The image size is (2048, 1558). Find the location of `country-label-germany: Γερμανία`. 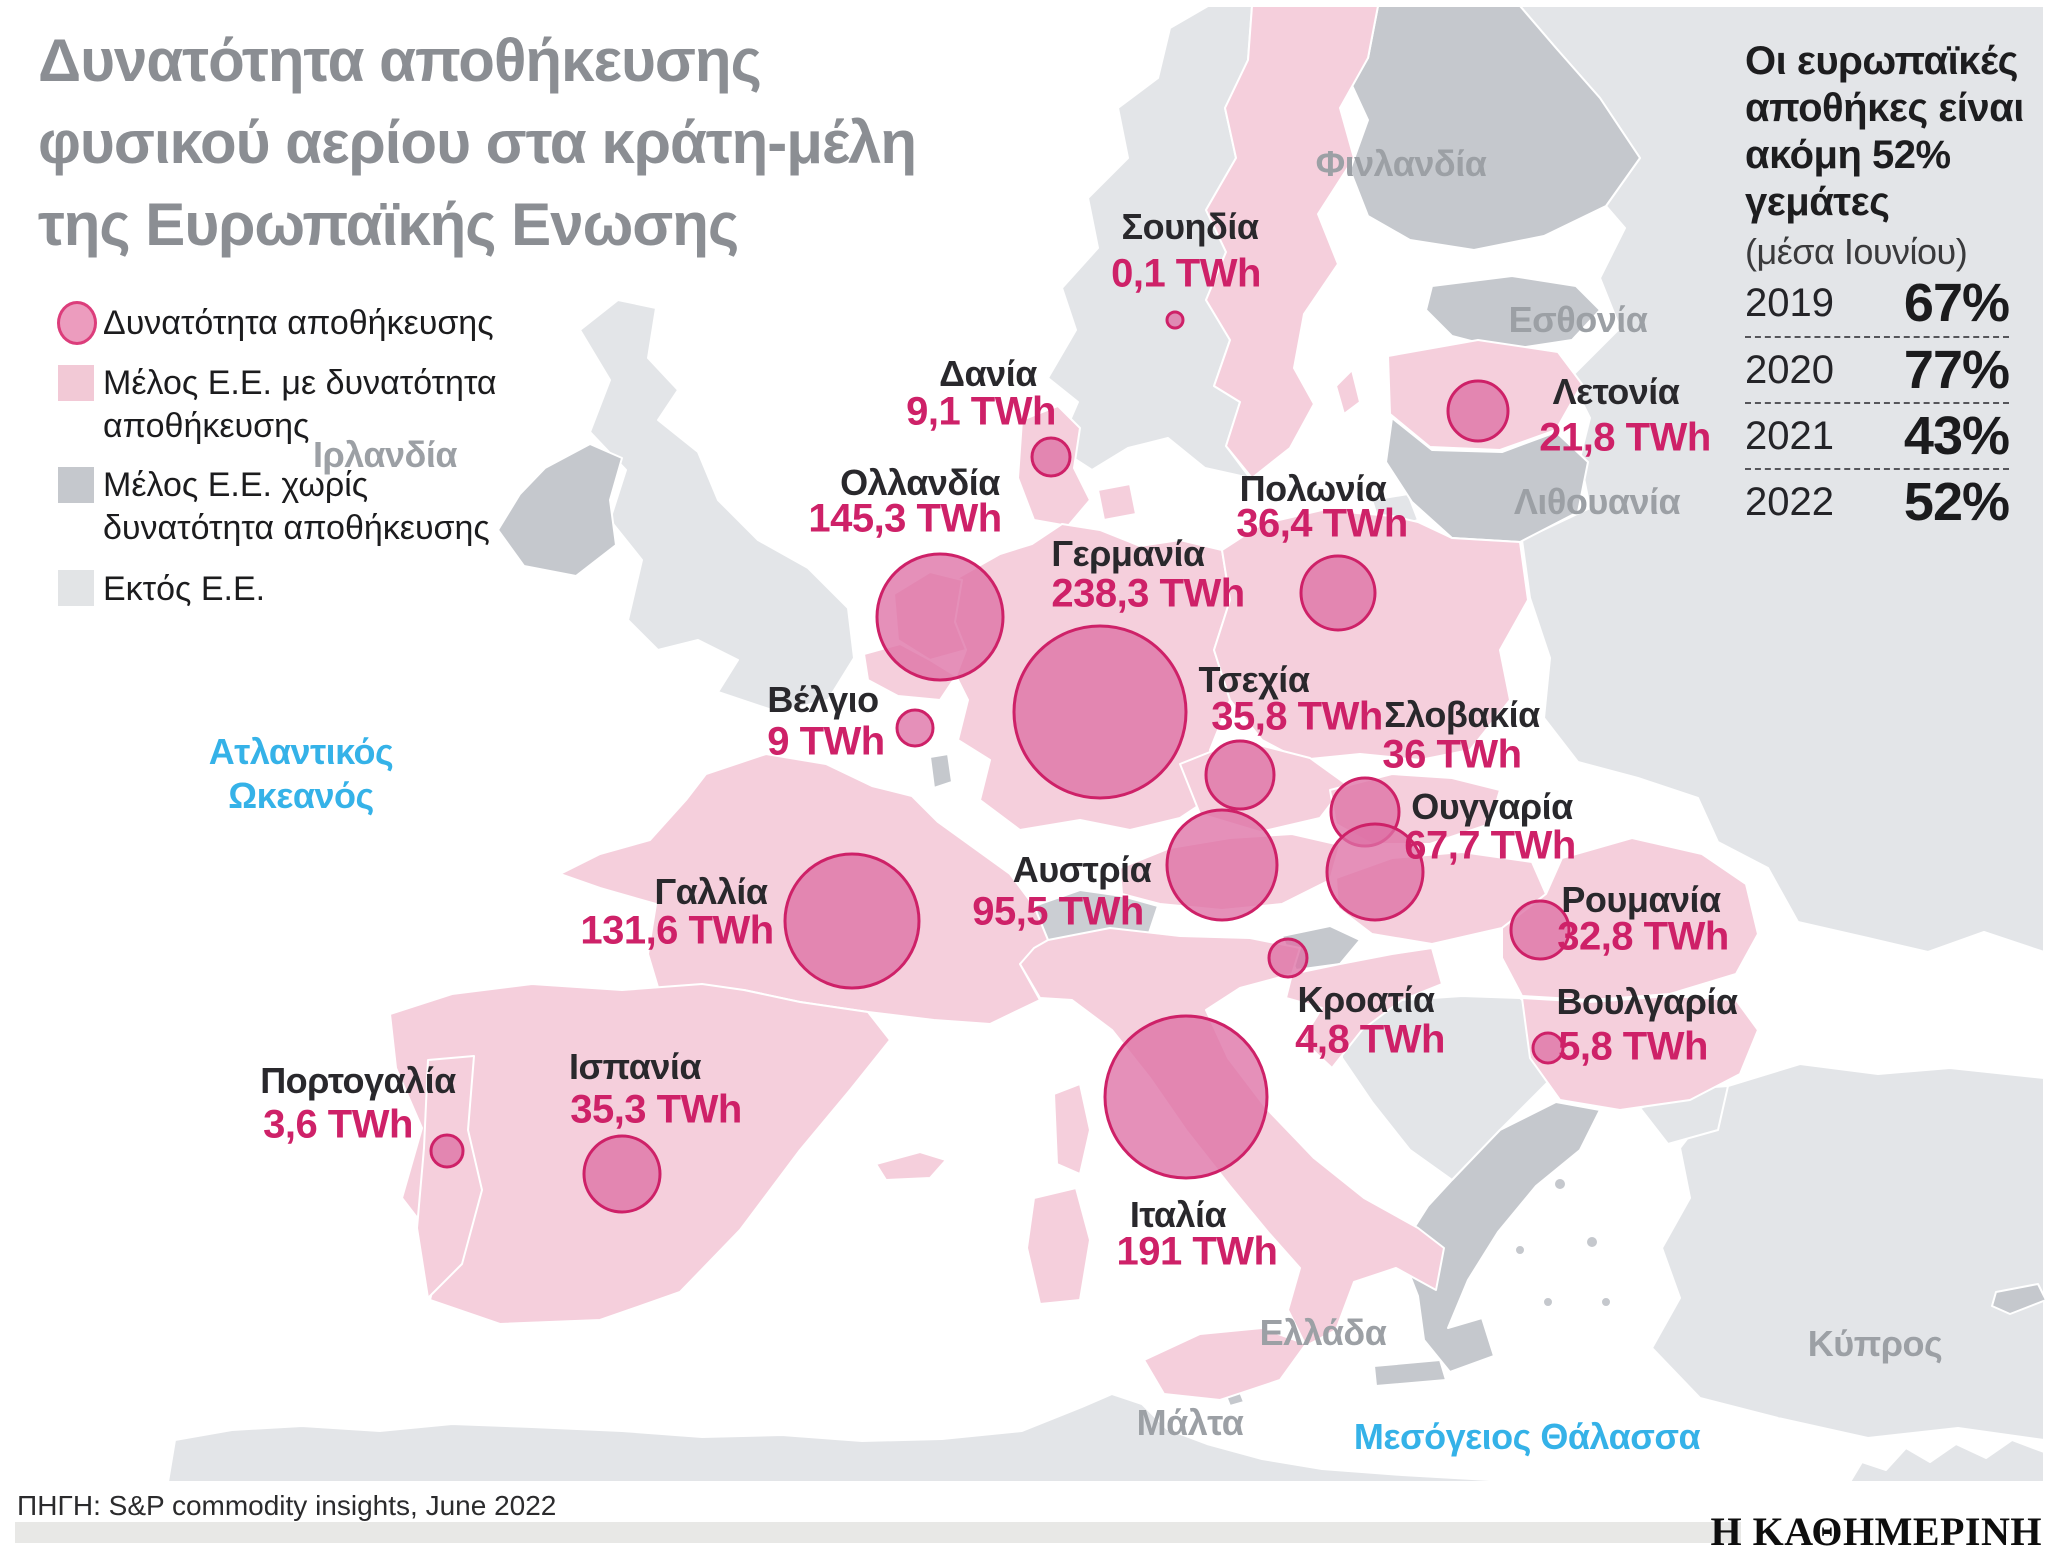

country-label-germany: Γερμανία is located at coordinates (1128, 553).